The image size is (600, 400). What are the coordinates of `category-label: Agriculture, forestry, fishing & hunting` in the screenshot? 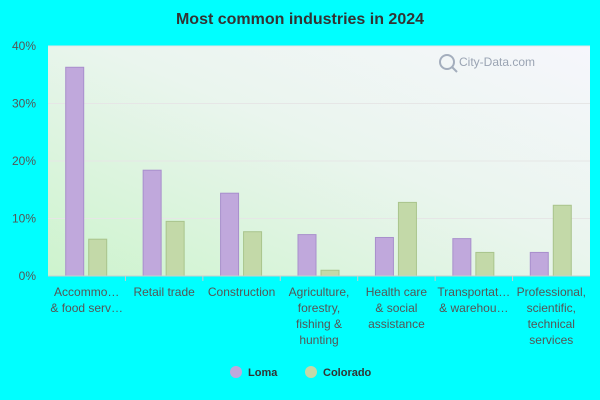 It's located at (319, 316).